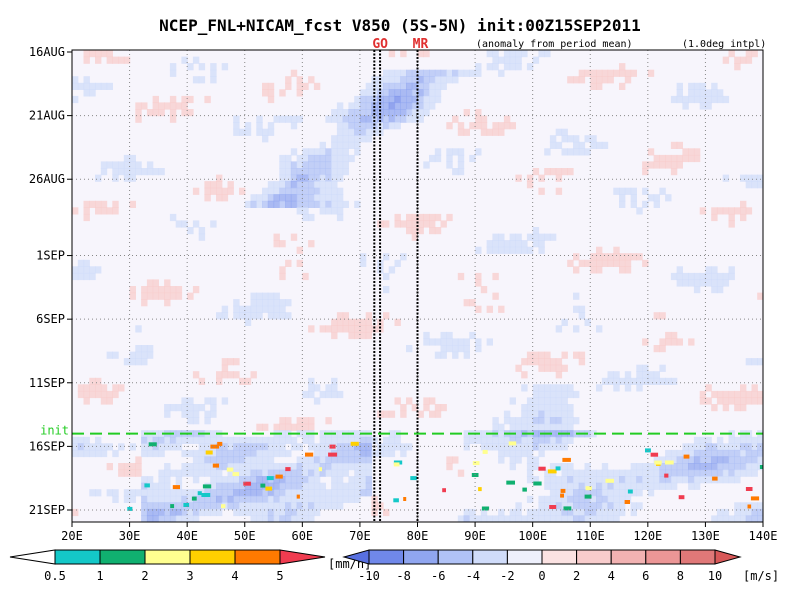  Describe the element at coordinates (360, 536) in the screenshot. I see `x-tick-label: 70E` at that location.